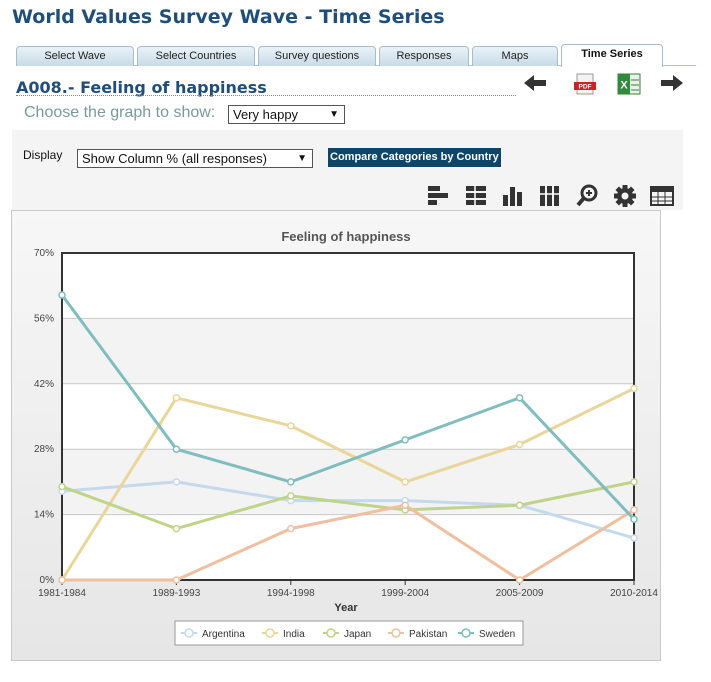 The height and width of the screenshot is (682, 711). I want to click on legend-marker-india, so click(270, 633).